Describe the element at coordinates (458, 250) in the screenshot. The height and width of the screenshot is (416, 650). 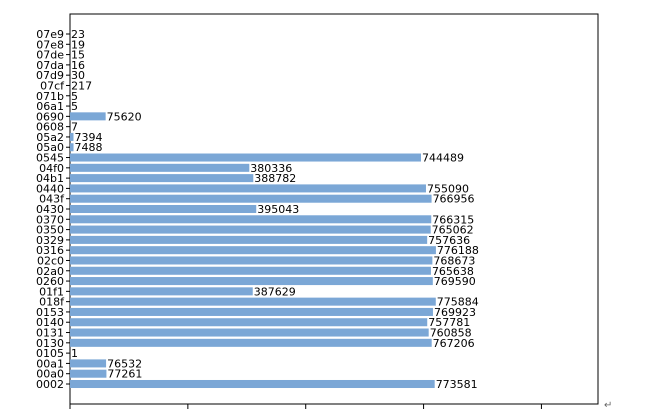
I see `value-label: 776188` at that location.